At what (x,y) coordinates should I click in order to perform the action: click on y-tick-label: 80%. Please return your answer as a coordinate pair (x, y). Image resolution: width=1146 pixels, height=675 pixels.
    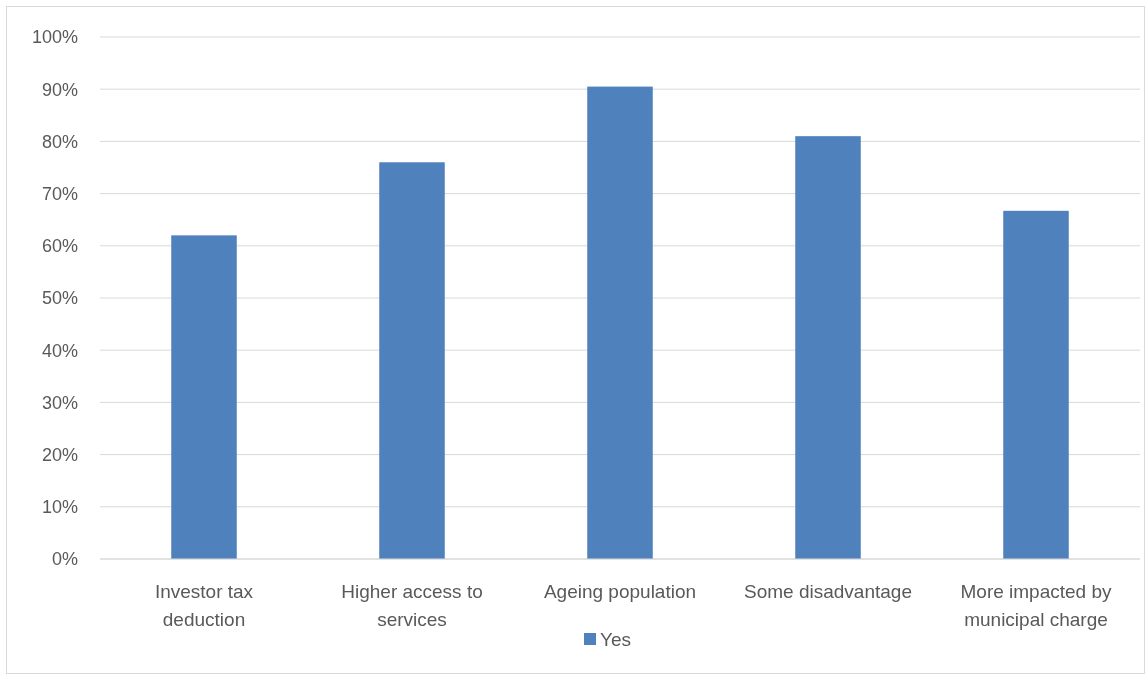
    Looking at the image, I should click on (59, 141).